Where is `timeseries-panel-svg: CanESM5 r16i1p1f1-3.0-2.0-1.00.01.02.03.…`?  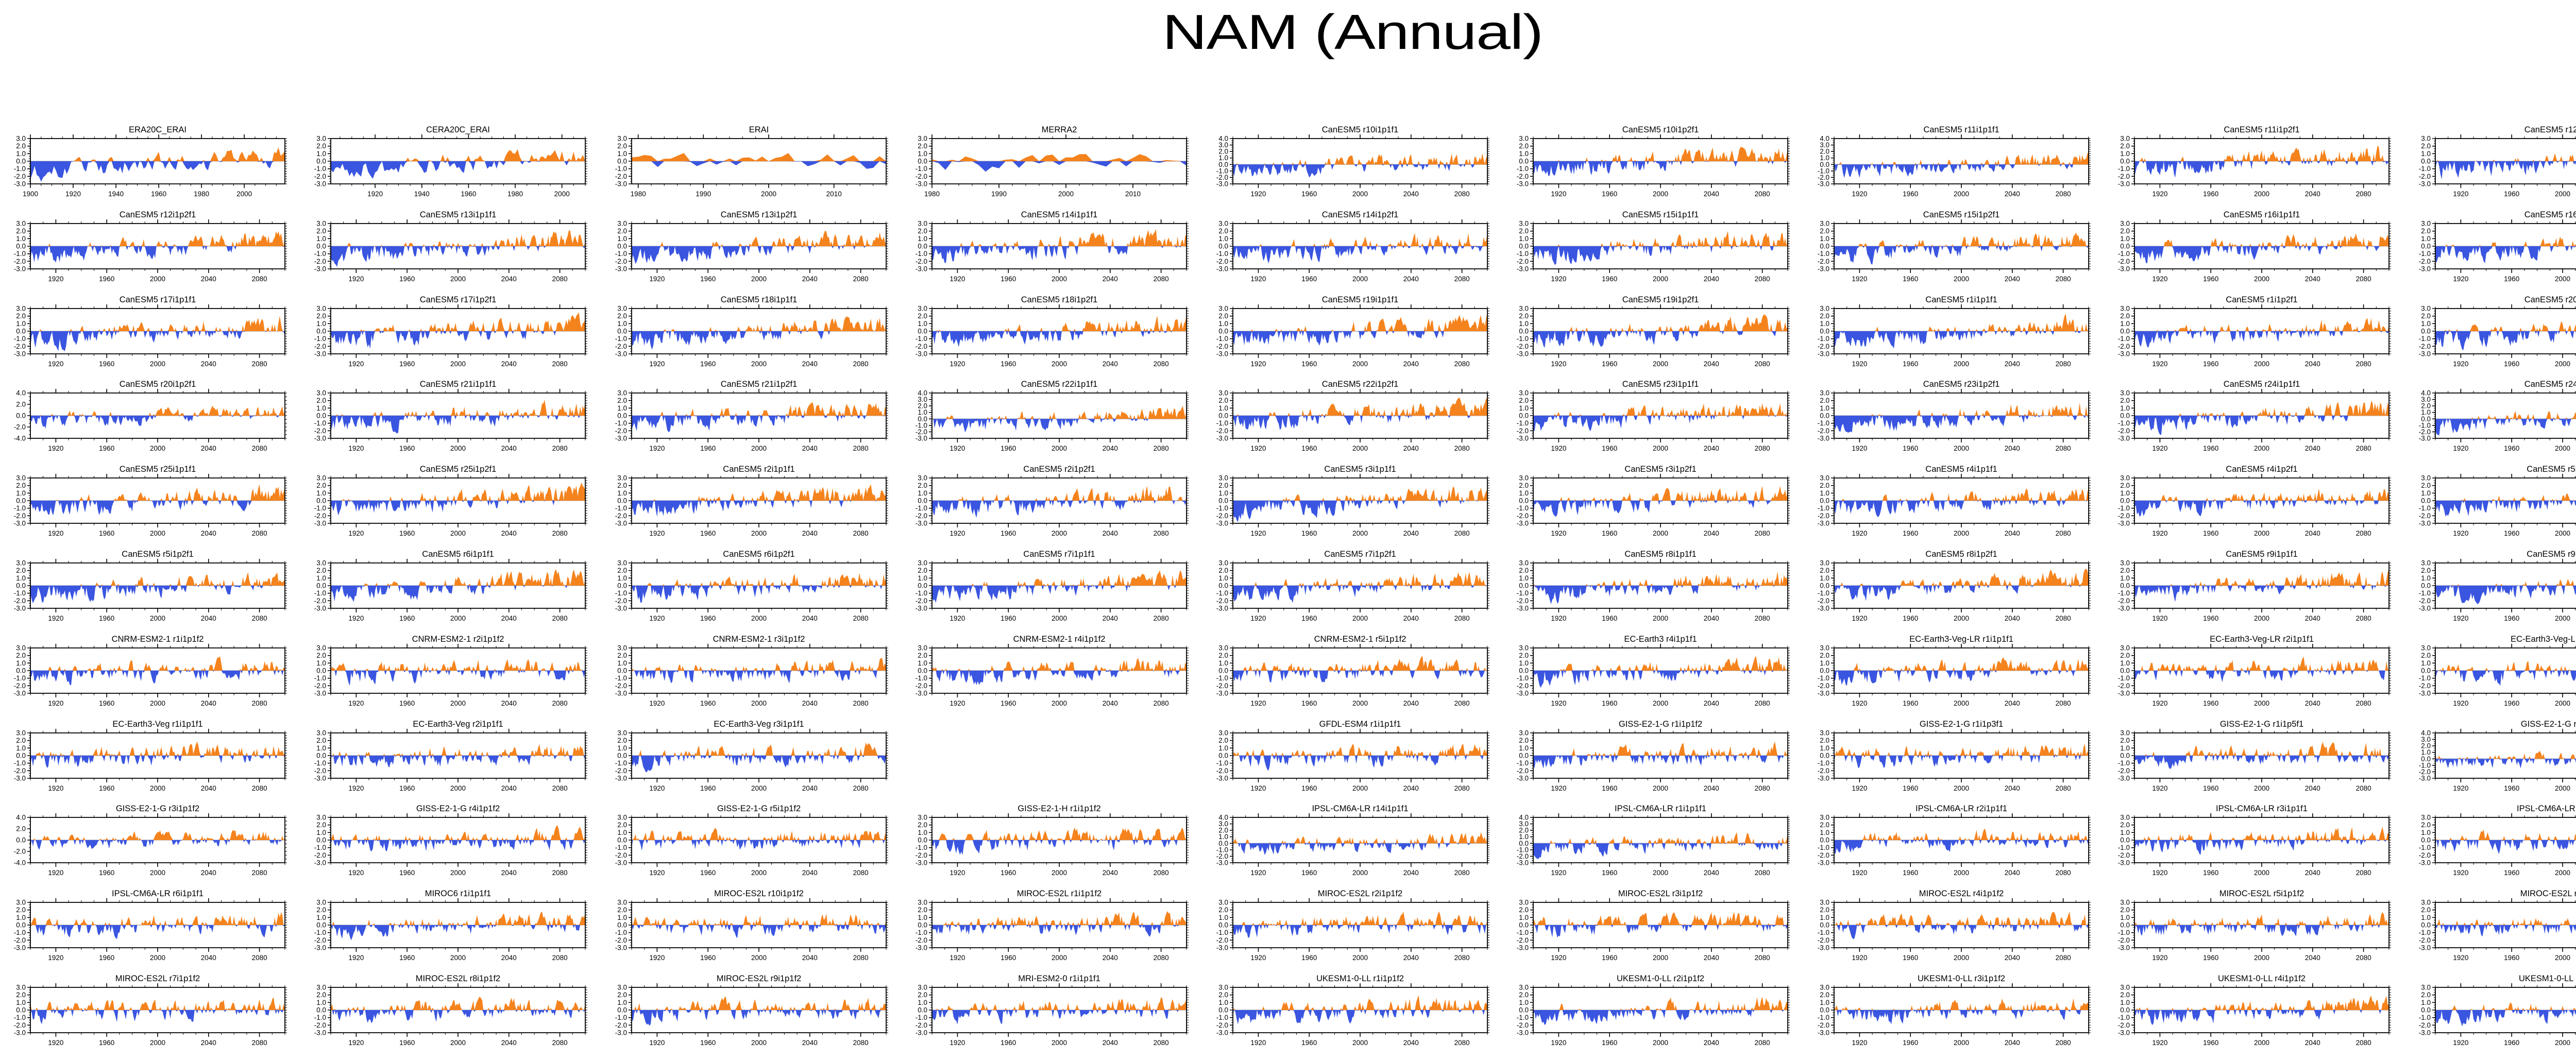
timeseries-panel-svg: CanESM5 r16i1p1f1-3.0-2.0-1.00.01.02.03.… is located at coordinates (2254, 251).